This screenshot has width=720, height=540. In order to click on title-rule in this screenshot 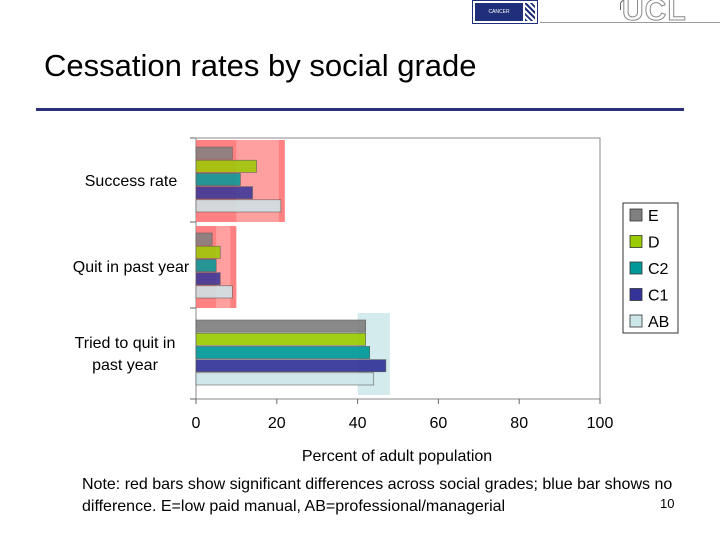, I will do `click(360, 109)`.